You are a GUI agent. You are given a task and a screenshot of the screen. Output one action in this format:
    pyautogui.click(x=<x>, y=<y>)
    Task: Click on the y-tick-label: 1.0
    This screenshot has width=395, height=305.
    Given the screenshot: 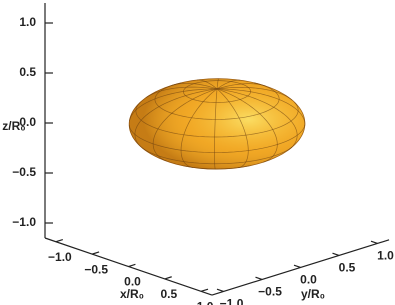 What is the action you would take?
    pyautogui.click(x=385, y=256)
    